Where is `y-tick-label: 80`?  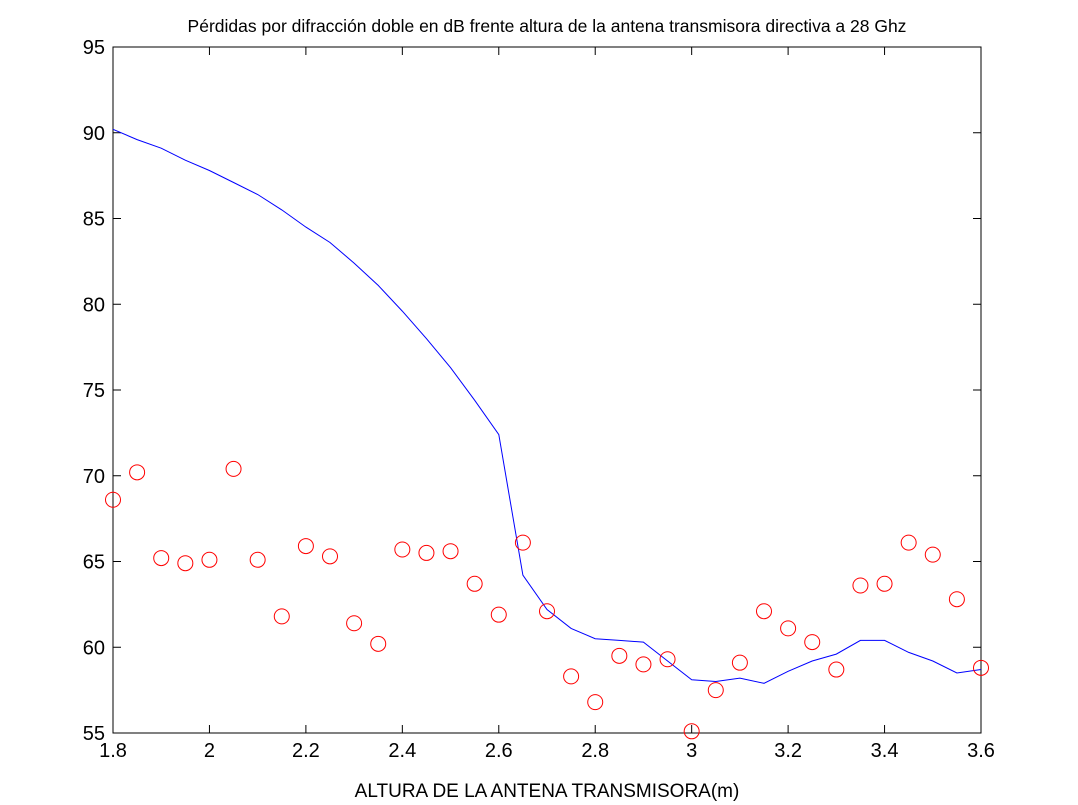 y-tick-label: 80 is located at coordinates (94, 305).